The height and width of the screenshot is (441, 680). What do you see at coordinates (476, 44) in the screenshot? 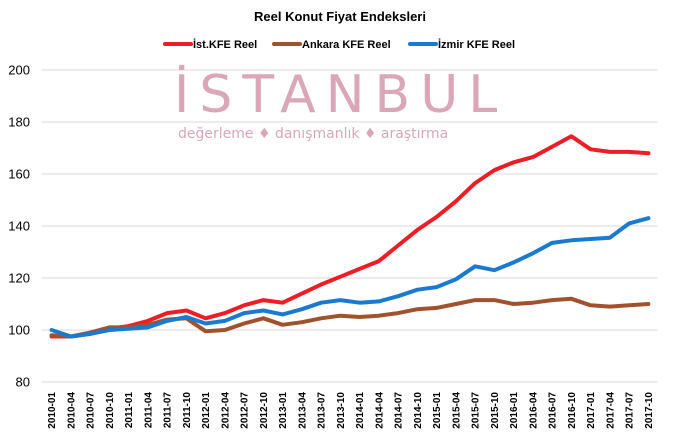
I see `legend-label: İzmir KFE Reel` at bounding box center [476, 44].